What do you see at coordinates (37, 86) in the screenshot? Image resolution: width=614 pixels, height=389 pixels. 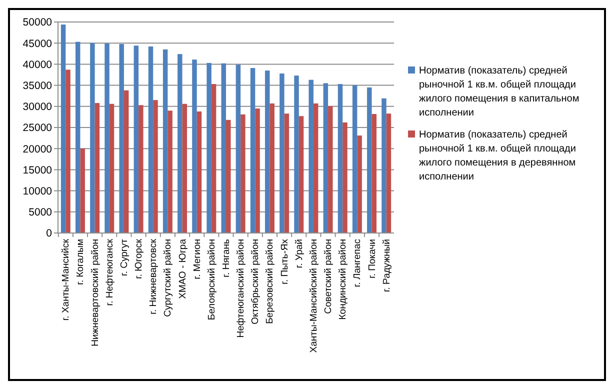 I see `y-tick-label: 35000` at bounding box center [37, 86].